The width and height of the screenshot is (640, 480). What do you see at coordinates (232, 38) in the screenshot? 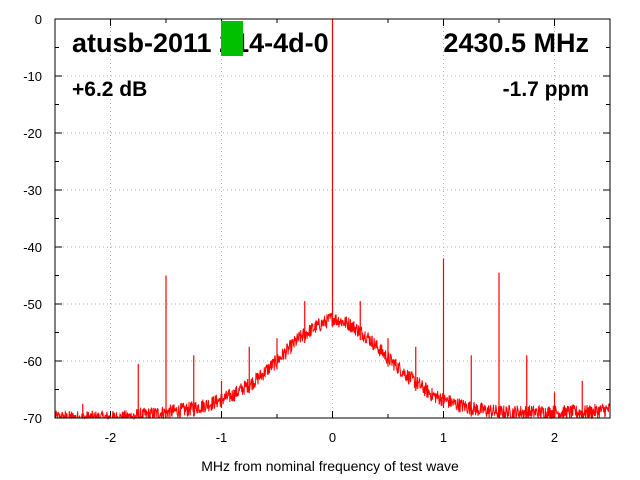
I see `marker-block` at bounding box center [232, 38].